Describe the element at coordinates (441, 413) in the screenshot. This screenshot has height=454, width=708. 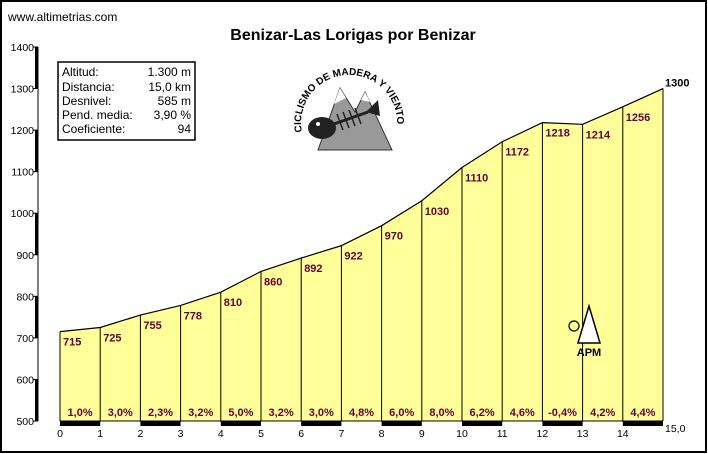
I see `gradient-label: 8,0%` at that location.